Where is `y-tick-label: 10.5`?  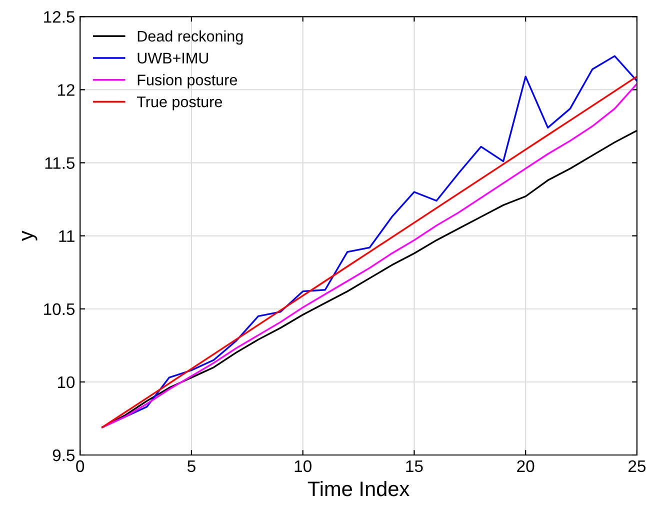
y-tick-label: 10.5 is located at coordinates (59, 309).